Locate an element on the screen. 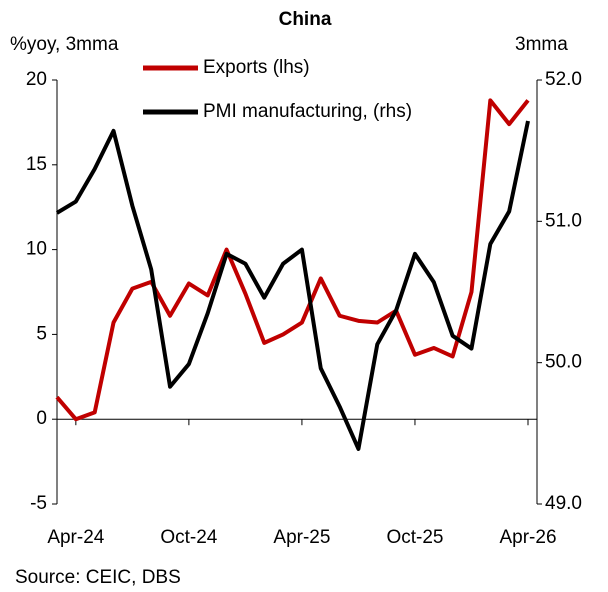 This screenshot has width=608, height=592. y-axis-label: %yoy, 3mma is located at coordinates (64, 44).